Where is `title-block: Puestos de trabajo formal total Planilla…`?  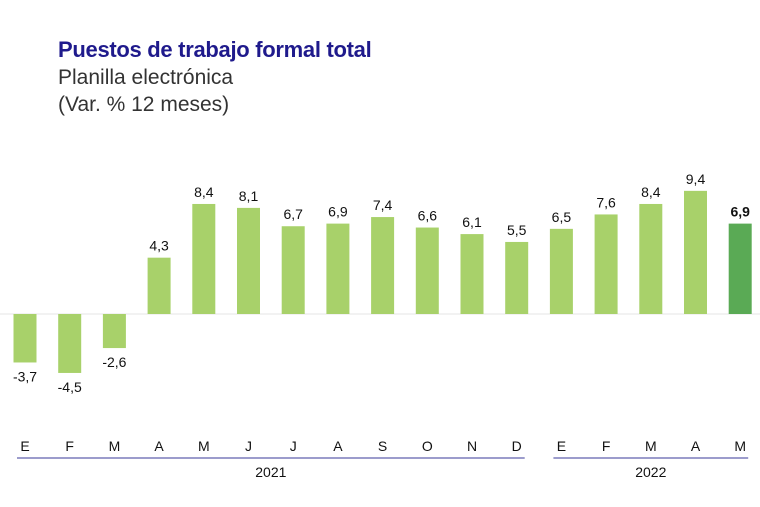 title-block: Puestos de trabajo formal total Planilla… is located at coordinates (215, 77).